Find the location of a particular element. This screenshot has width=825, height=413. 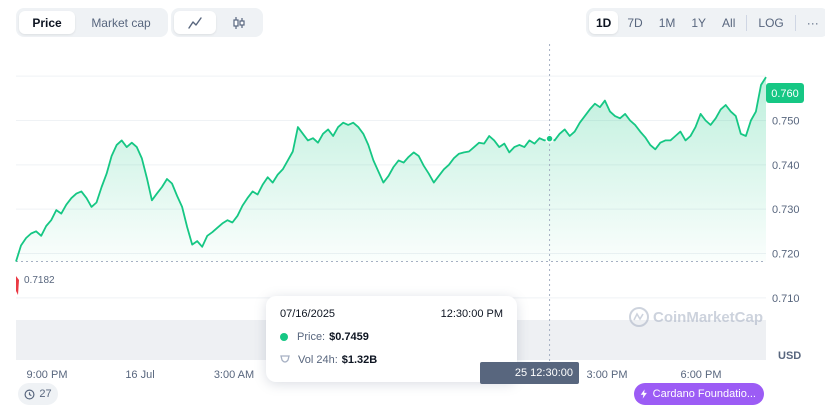

candlestick-button is located at coordinates (239, 22).